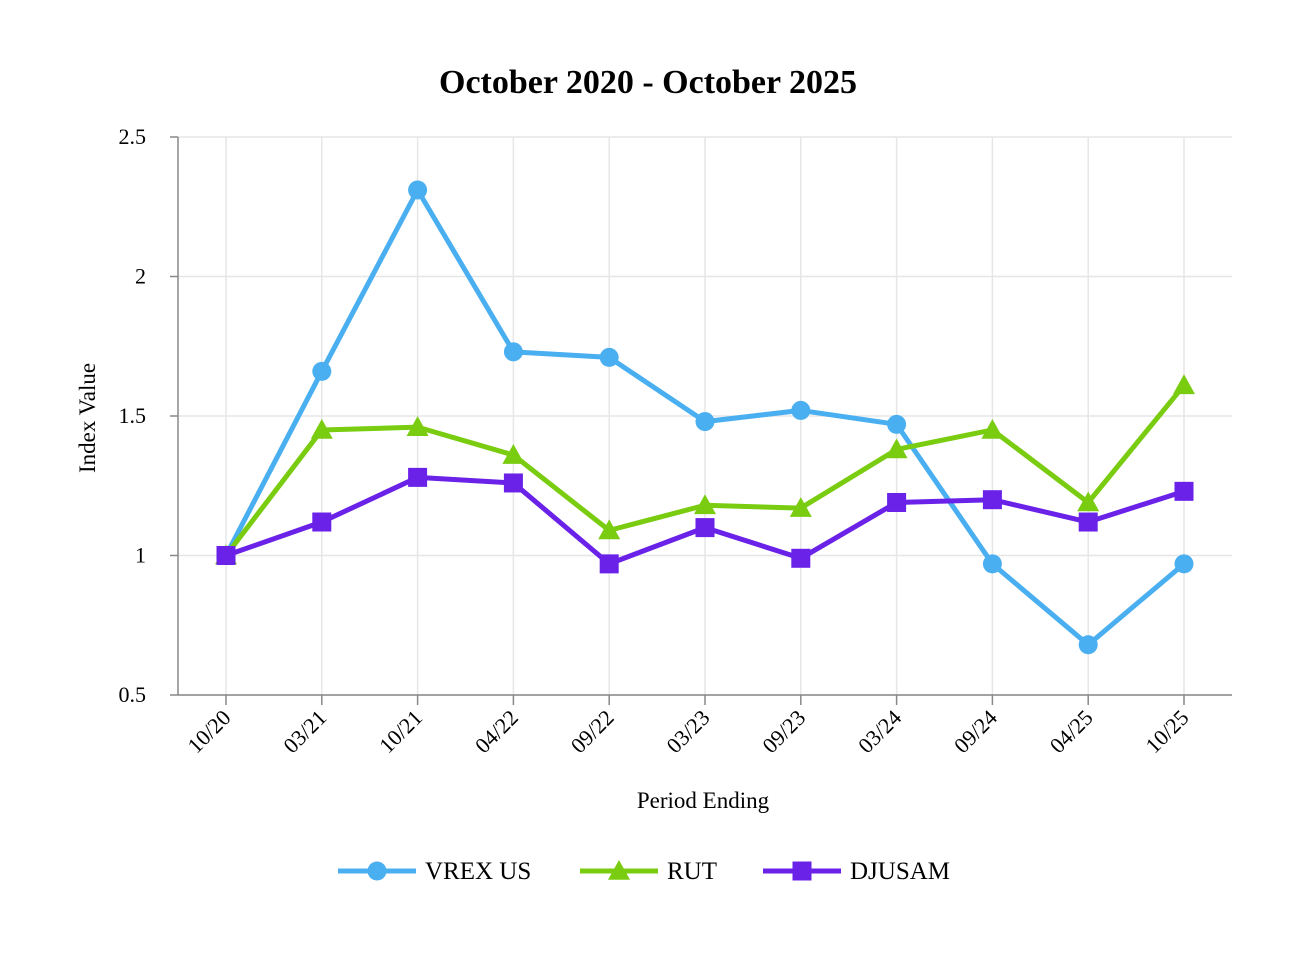  I want to click on chart-title: October 2020 - October 2025, so click(648, 82).